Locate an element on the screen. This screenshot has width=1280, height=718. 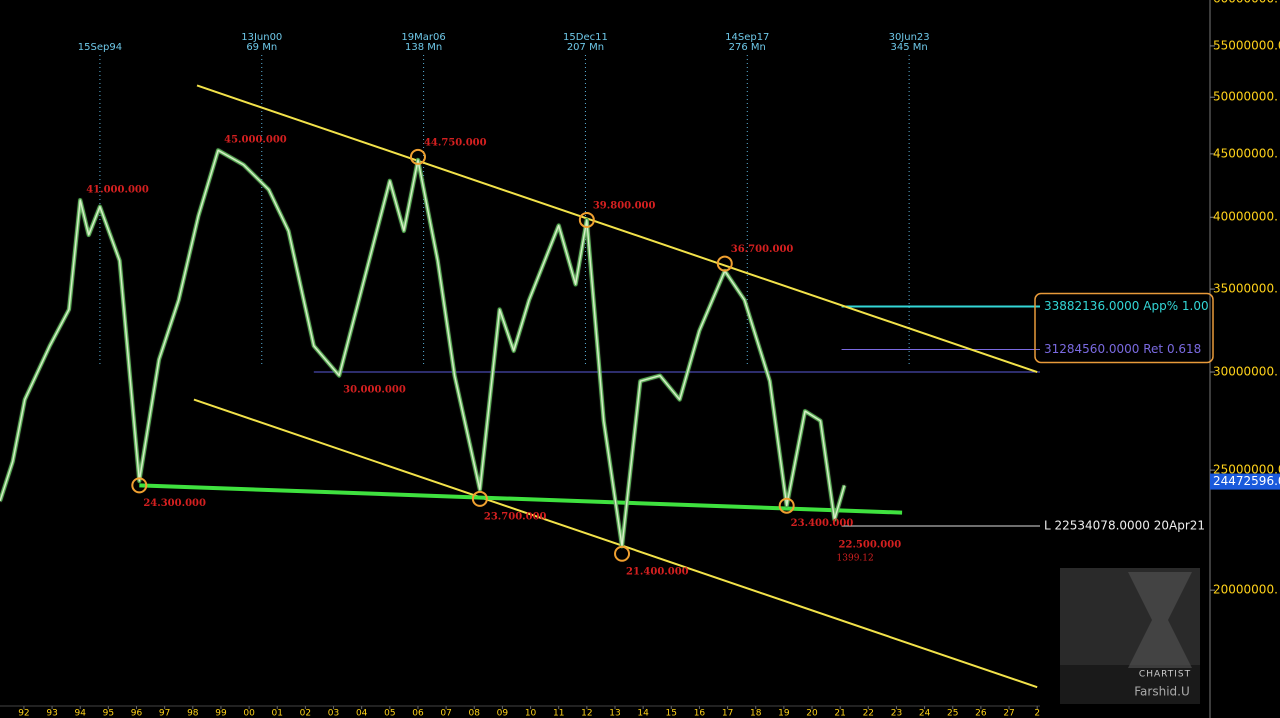
x-tick-label: 08 is located at coordinates (475, 713).